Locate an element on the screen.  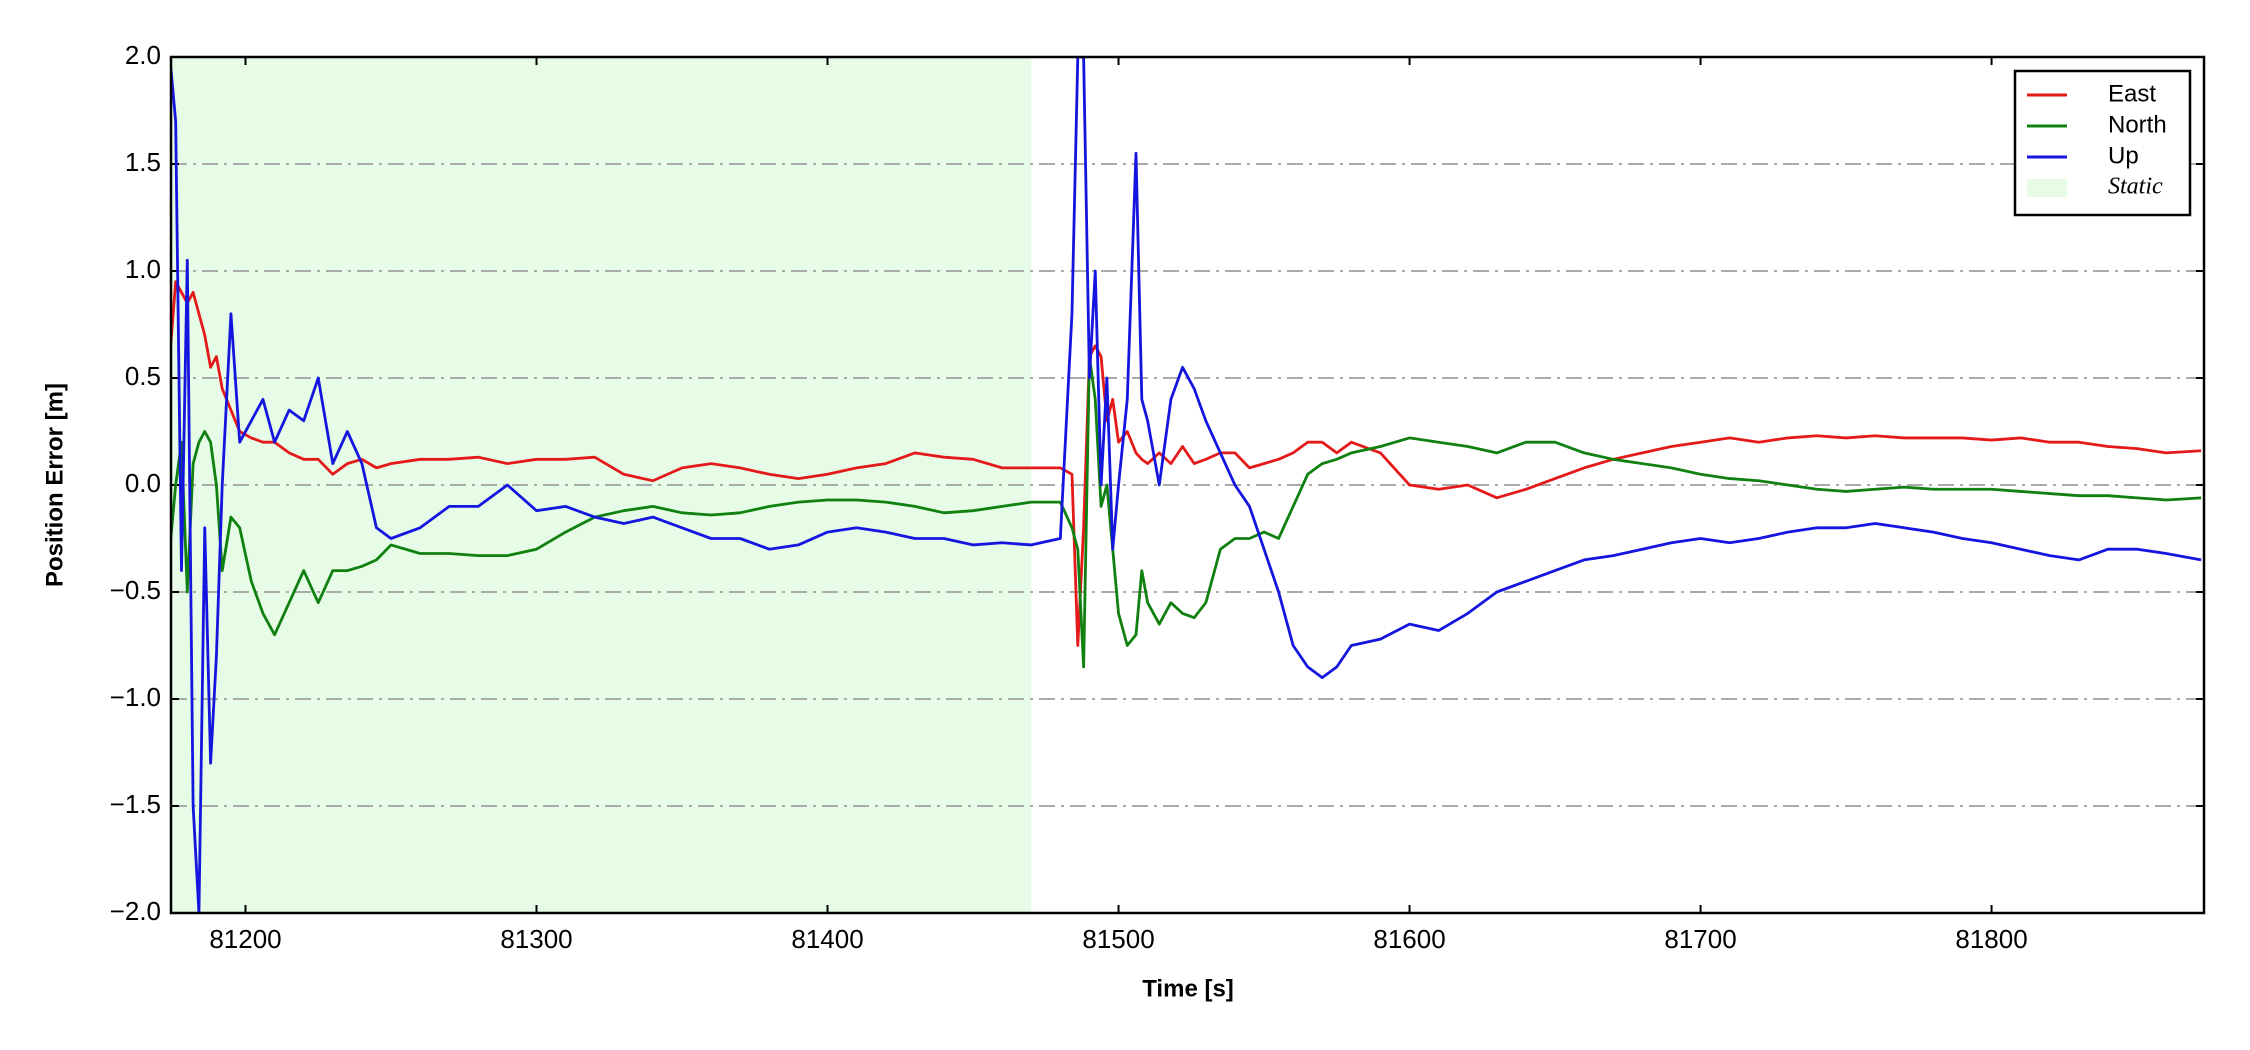
y-tick-label: 1.0 is located at coordinates (143, 269).